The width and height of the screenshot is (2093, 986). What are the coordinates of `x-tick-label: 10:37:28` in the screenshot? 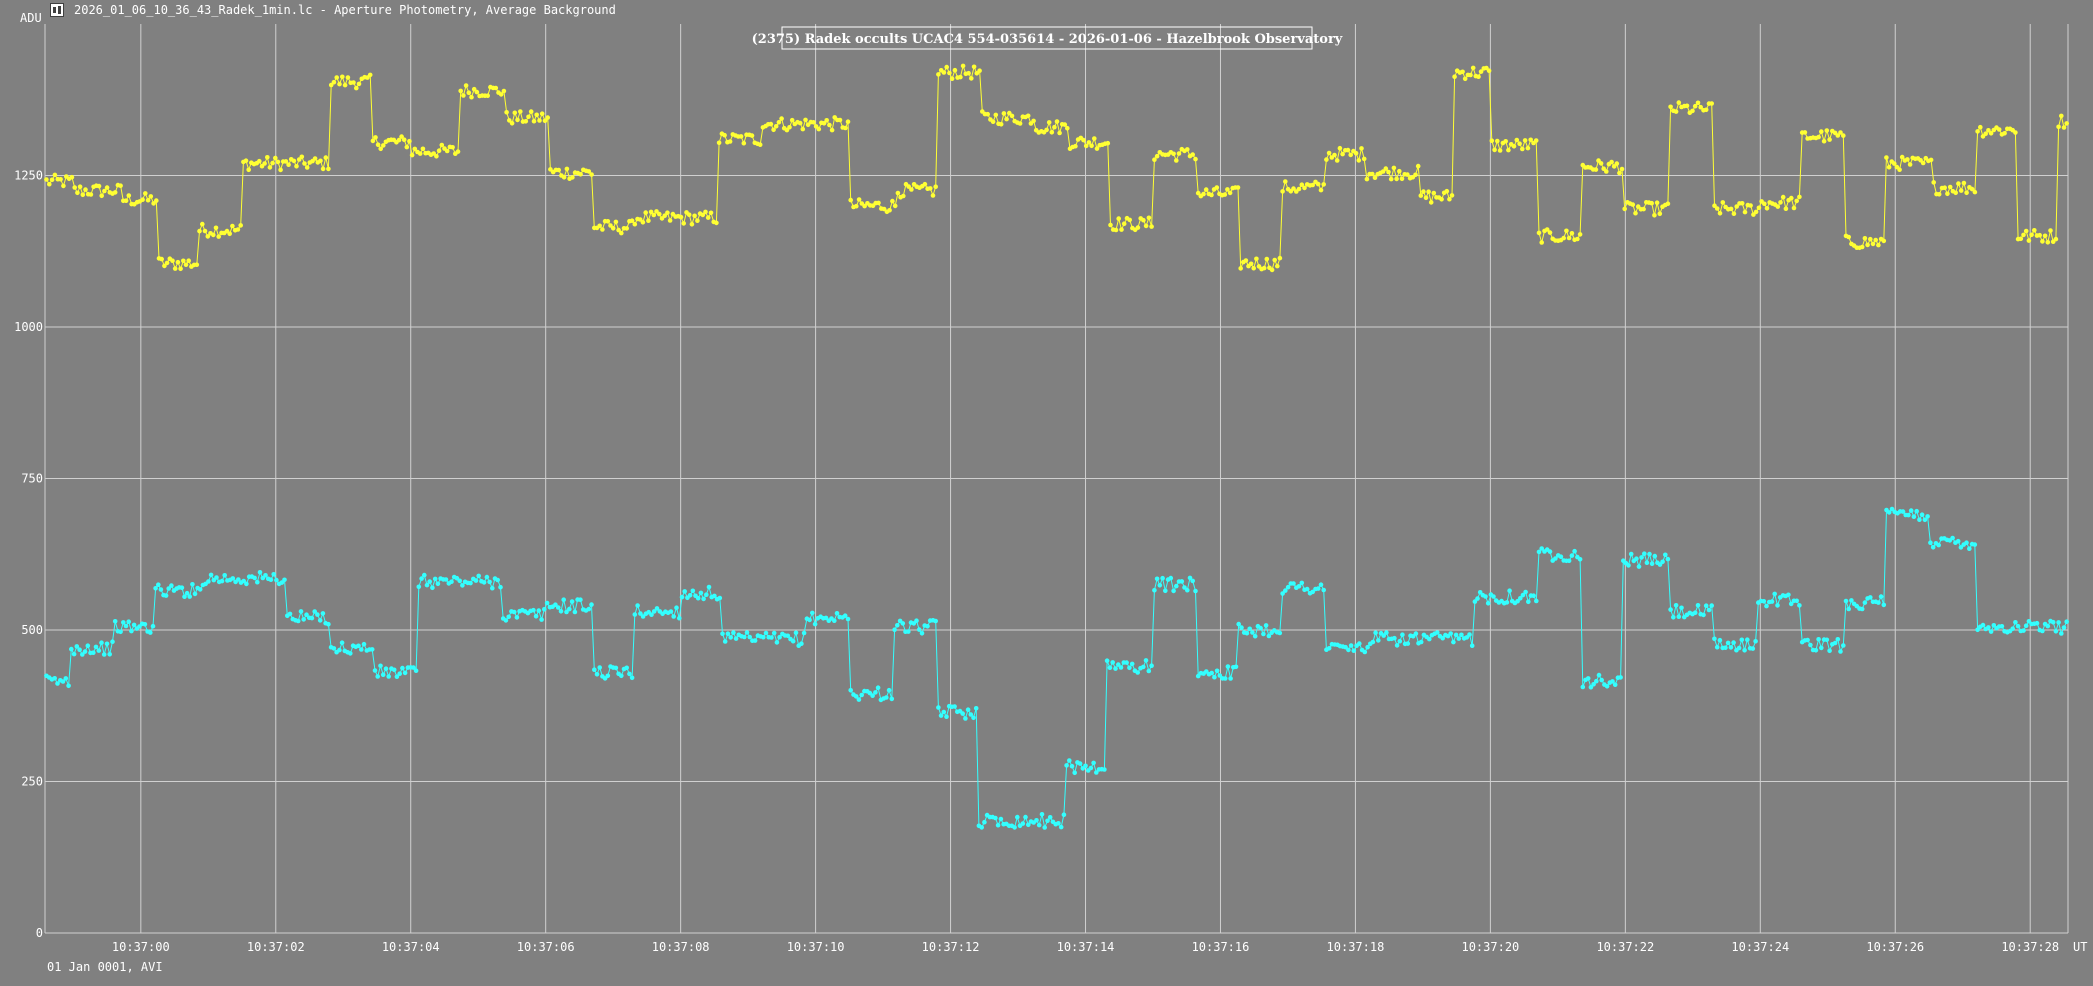 It's located at (2030, 947).